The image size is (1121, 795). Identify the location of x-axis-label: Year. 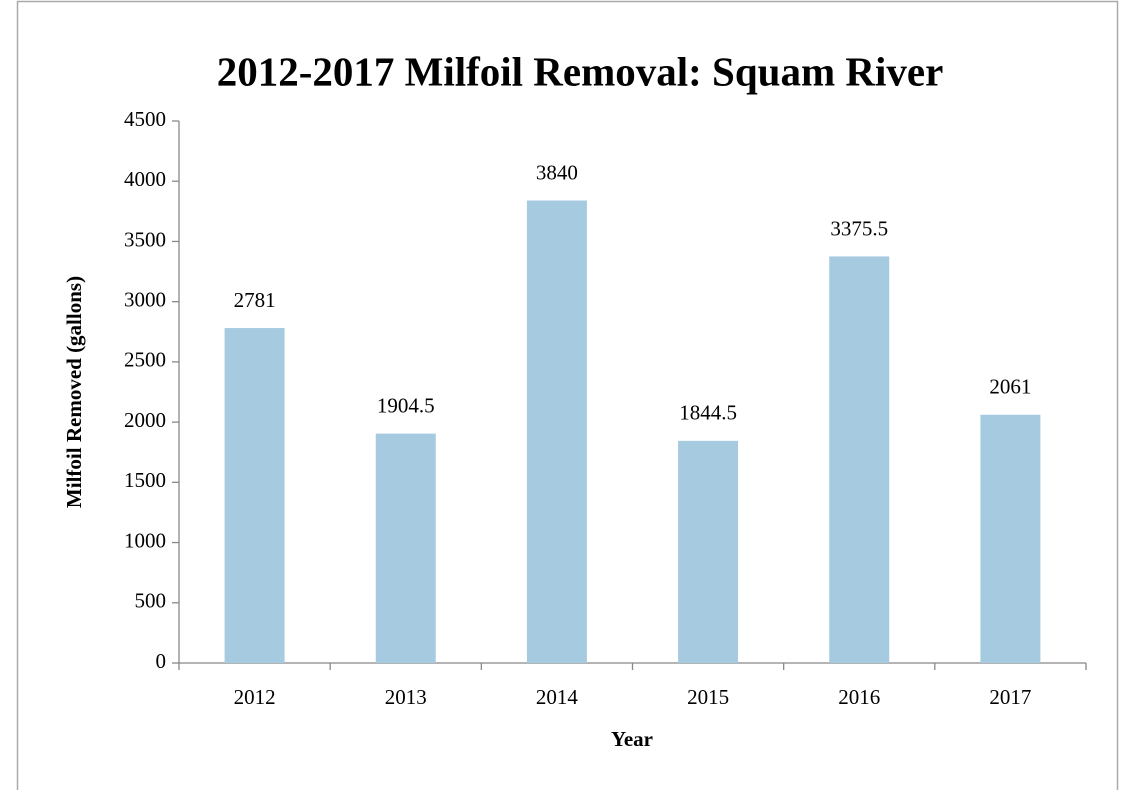
(632, 739).